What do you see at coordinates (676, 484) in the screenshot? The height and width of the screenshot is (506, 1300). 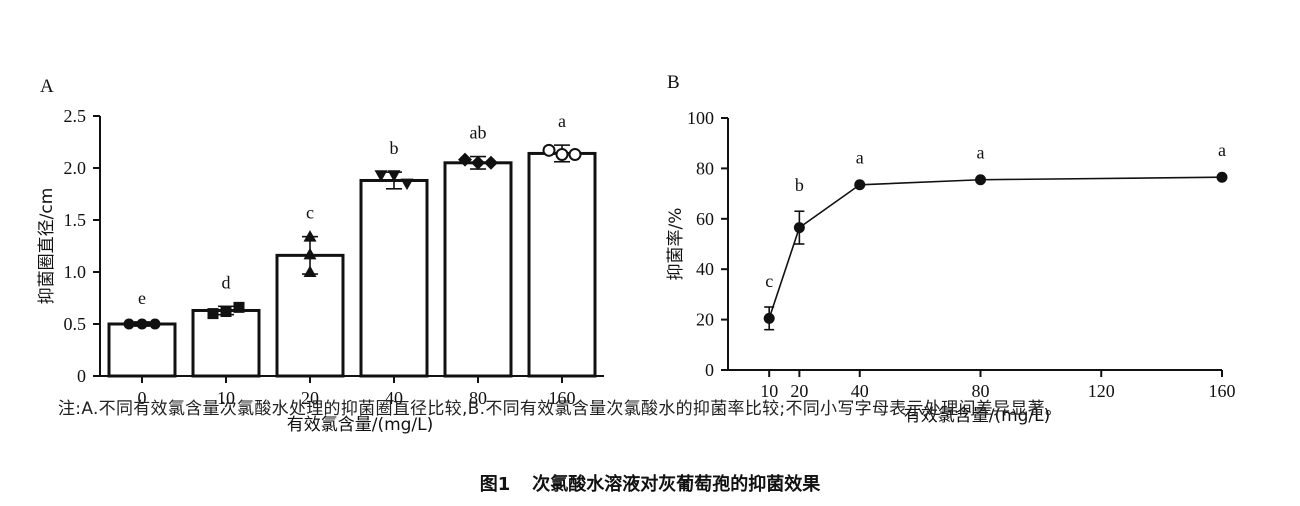 I see `figure-title: 次氯酸水溶液对灰葡萄孢的抑菌效果` at bounding box center [676, 484].